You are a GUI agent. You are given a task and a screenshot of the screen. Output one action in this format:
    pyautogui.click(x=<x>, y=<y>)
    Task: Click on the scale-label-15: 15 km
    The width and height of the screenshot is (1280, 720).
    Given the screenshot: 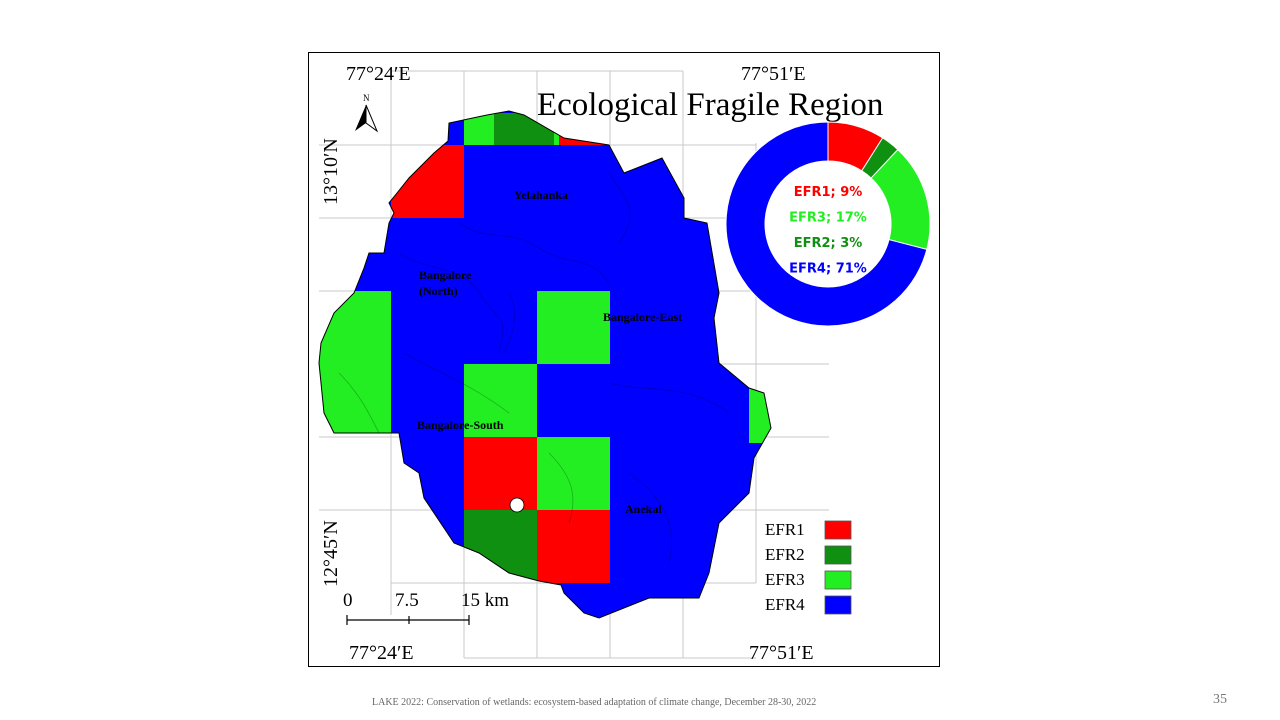 What is the action you would take?
    pyautogui.click(x=485, y=600)
    